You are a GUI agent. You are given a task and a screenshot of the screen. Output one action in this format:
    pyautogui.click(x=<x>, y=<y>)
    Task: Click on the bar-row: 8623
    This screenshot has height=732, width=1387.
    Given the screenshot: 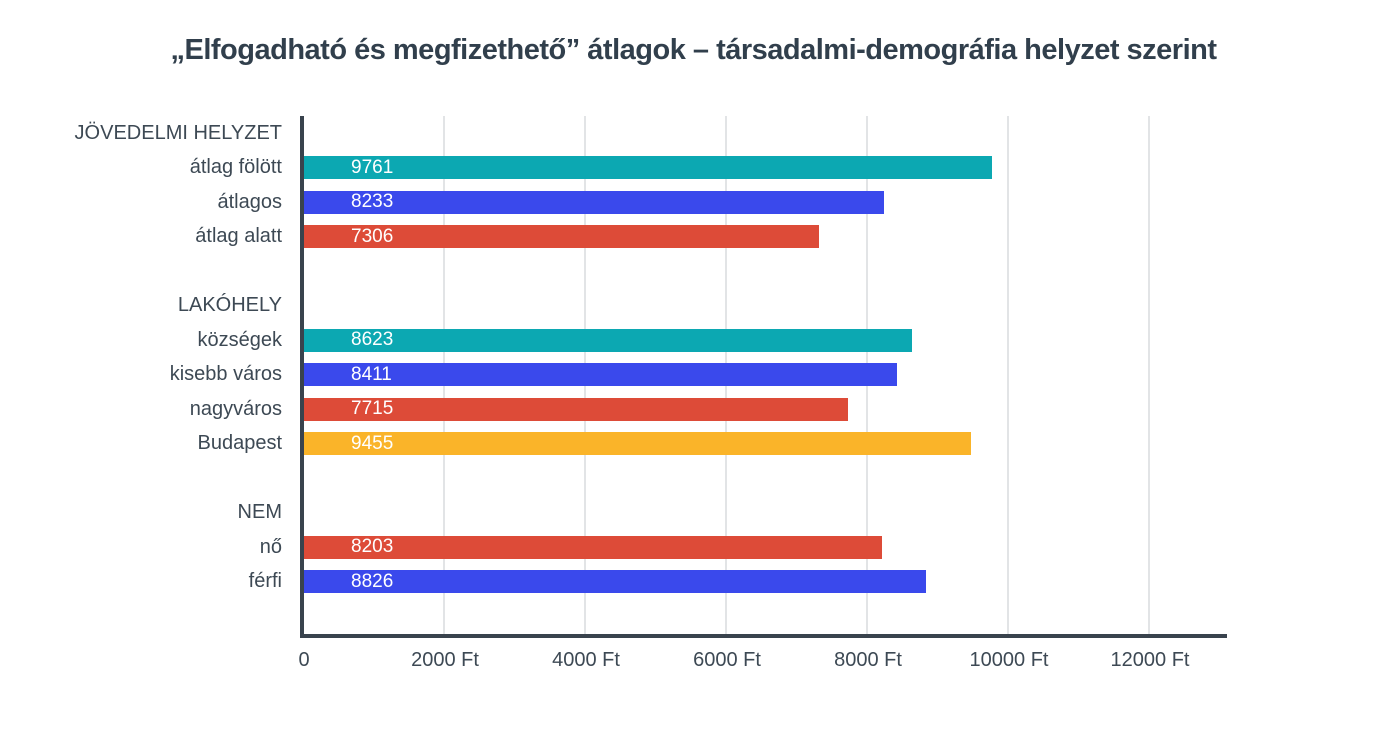 What is the action you would take?
    pyautogui.click(x=765, y=340)
    